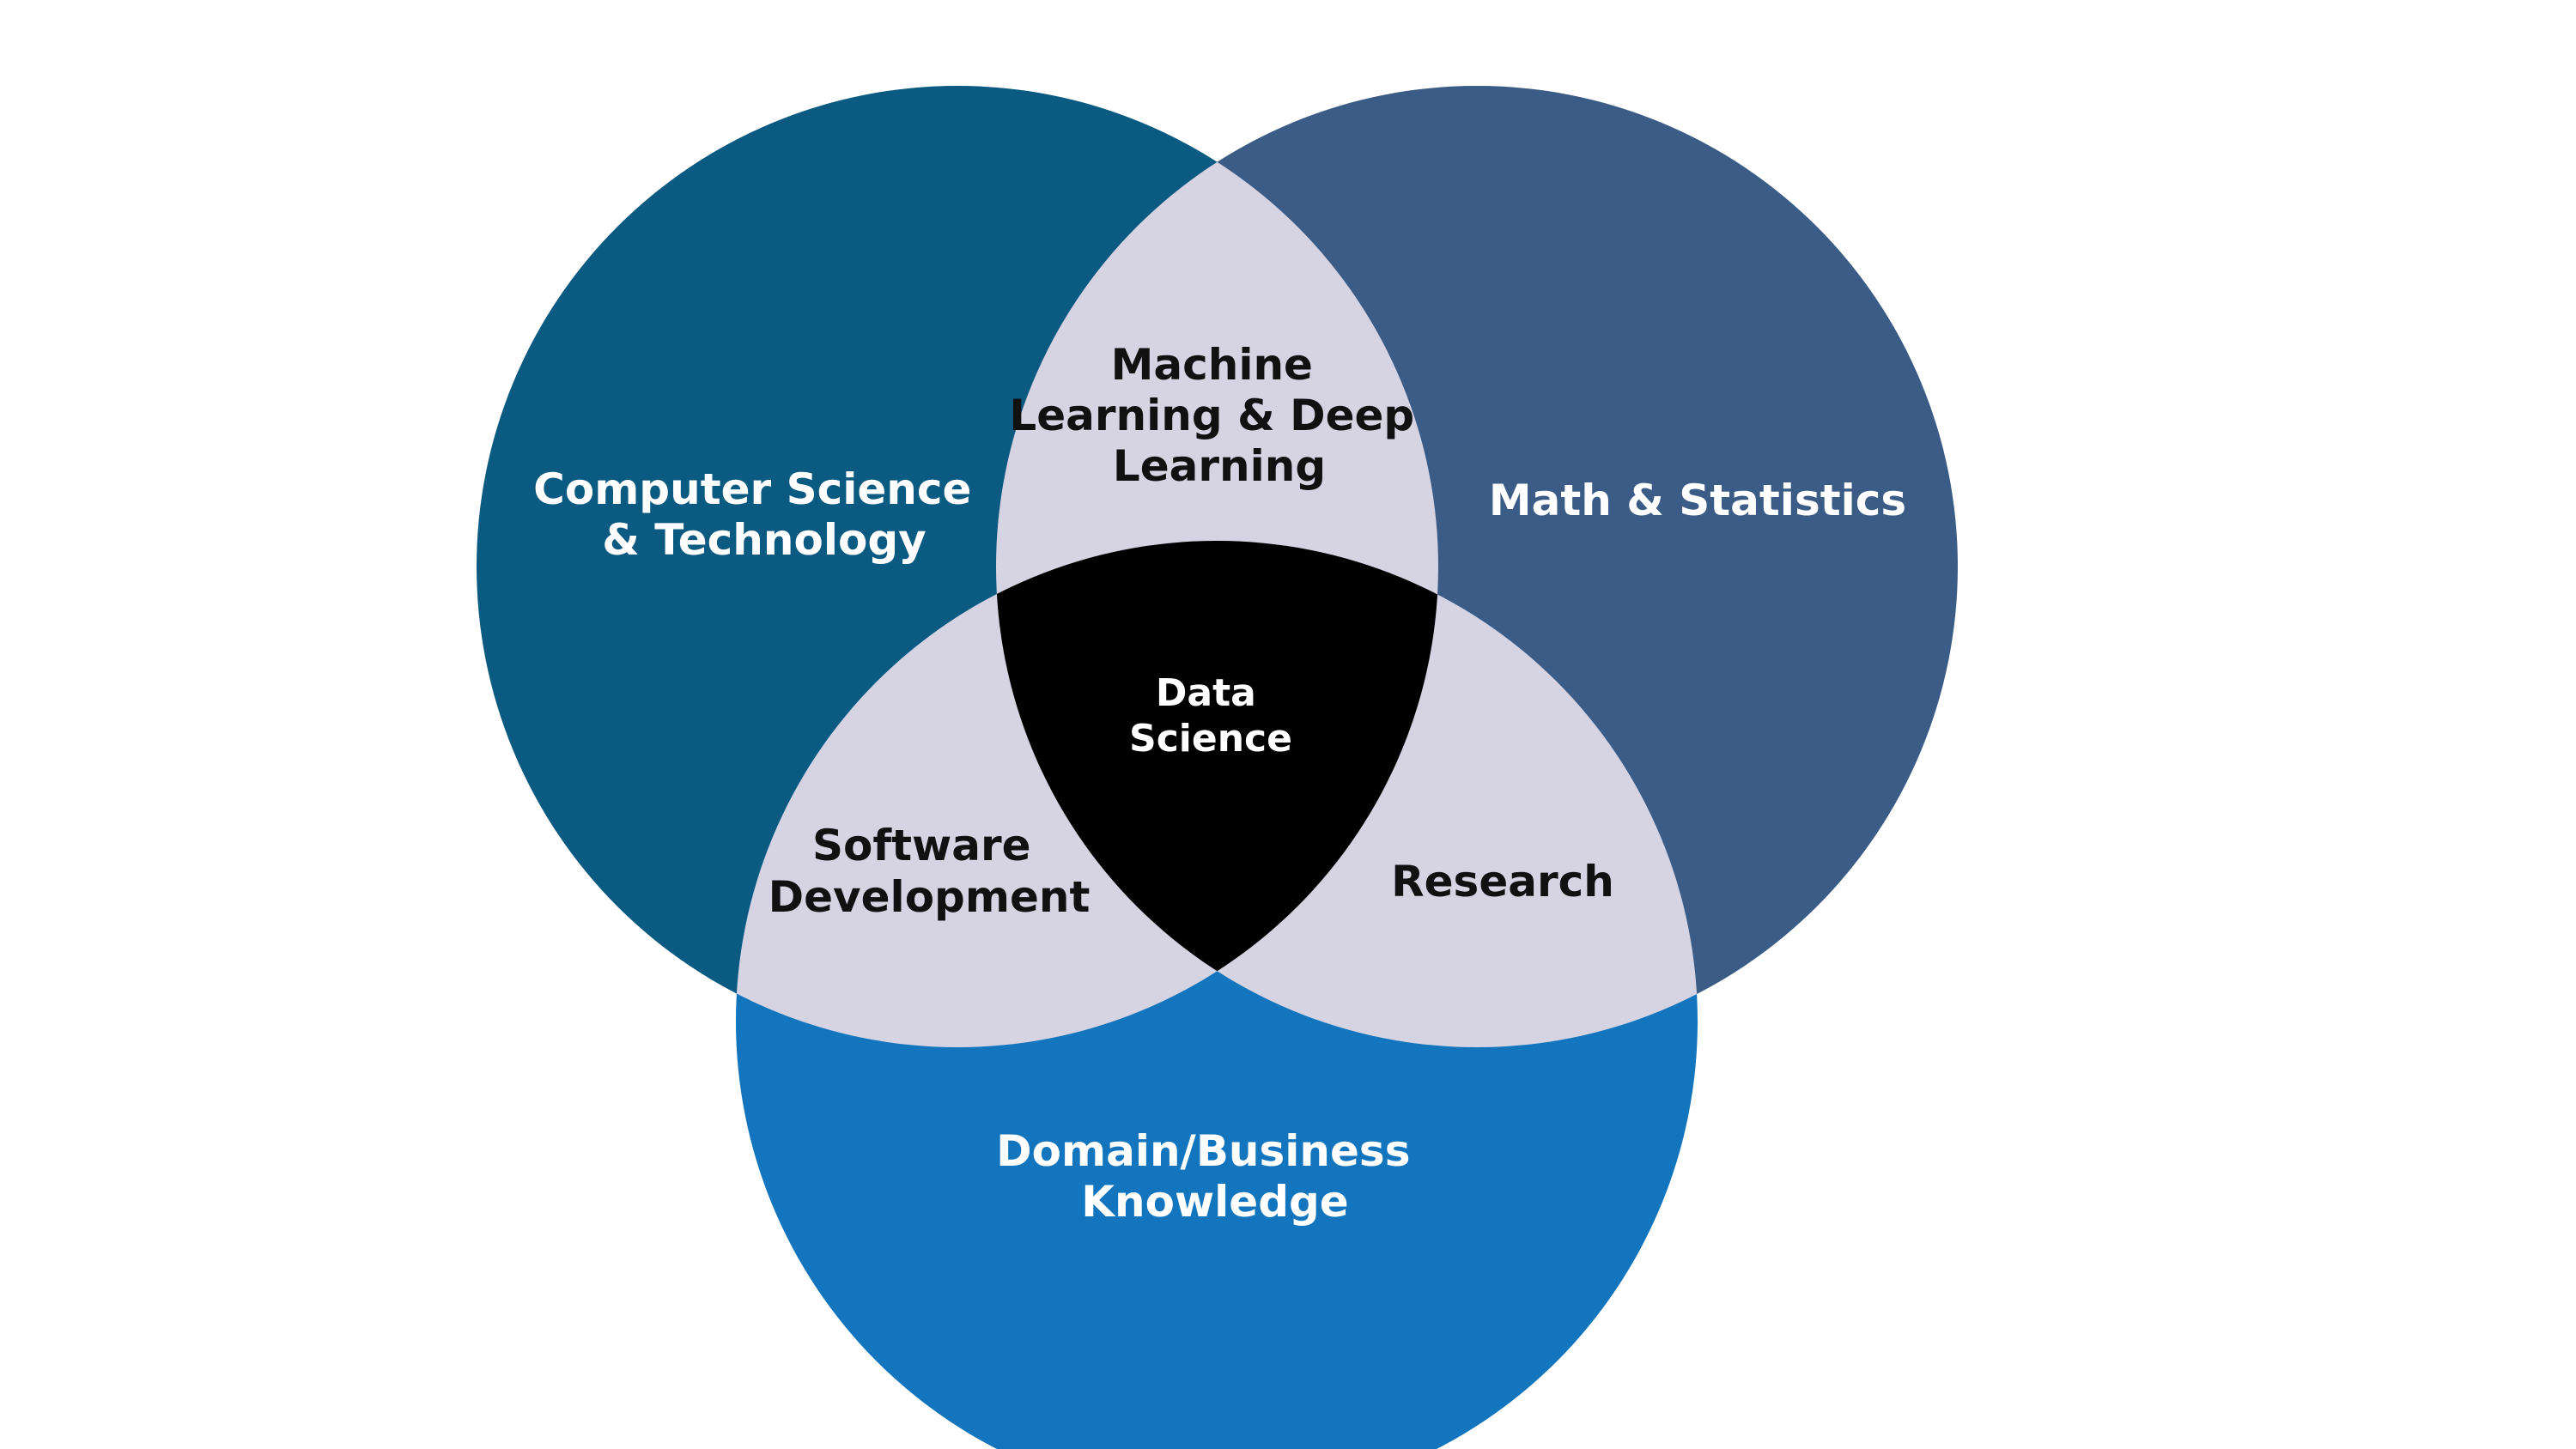  I want to click on label-math-domain-overlap: Research, so click(1502, 881).